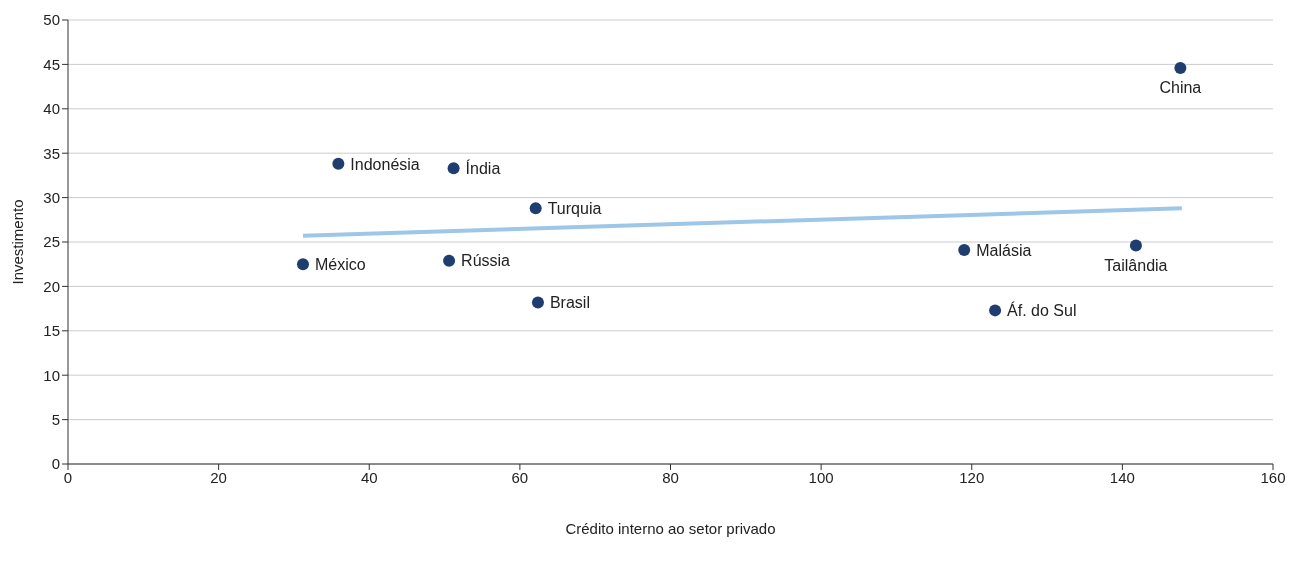 The width and height of the screenshot is (1293, 562). What do you see at coordinates (1004, 250) in the screenshot?
I see `annotation: Malásia` at bounding box center [1004, 250].